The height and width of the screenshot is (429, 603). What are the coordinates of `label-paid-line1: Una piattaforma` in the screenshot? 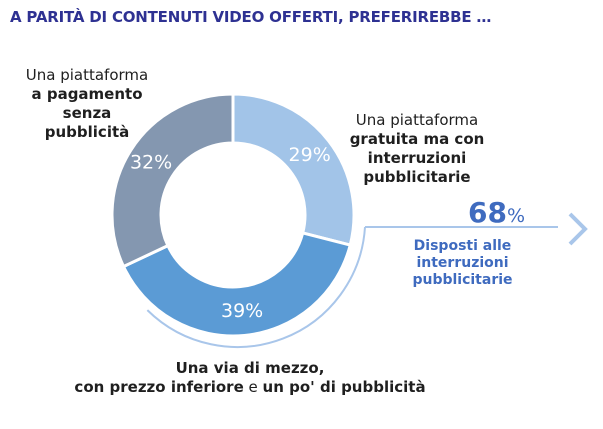 It's located at (87, 75).